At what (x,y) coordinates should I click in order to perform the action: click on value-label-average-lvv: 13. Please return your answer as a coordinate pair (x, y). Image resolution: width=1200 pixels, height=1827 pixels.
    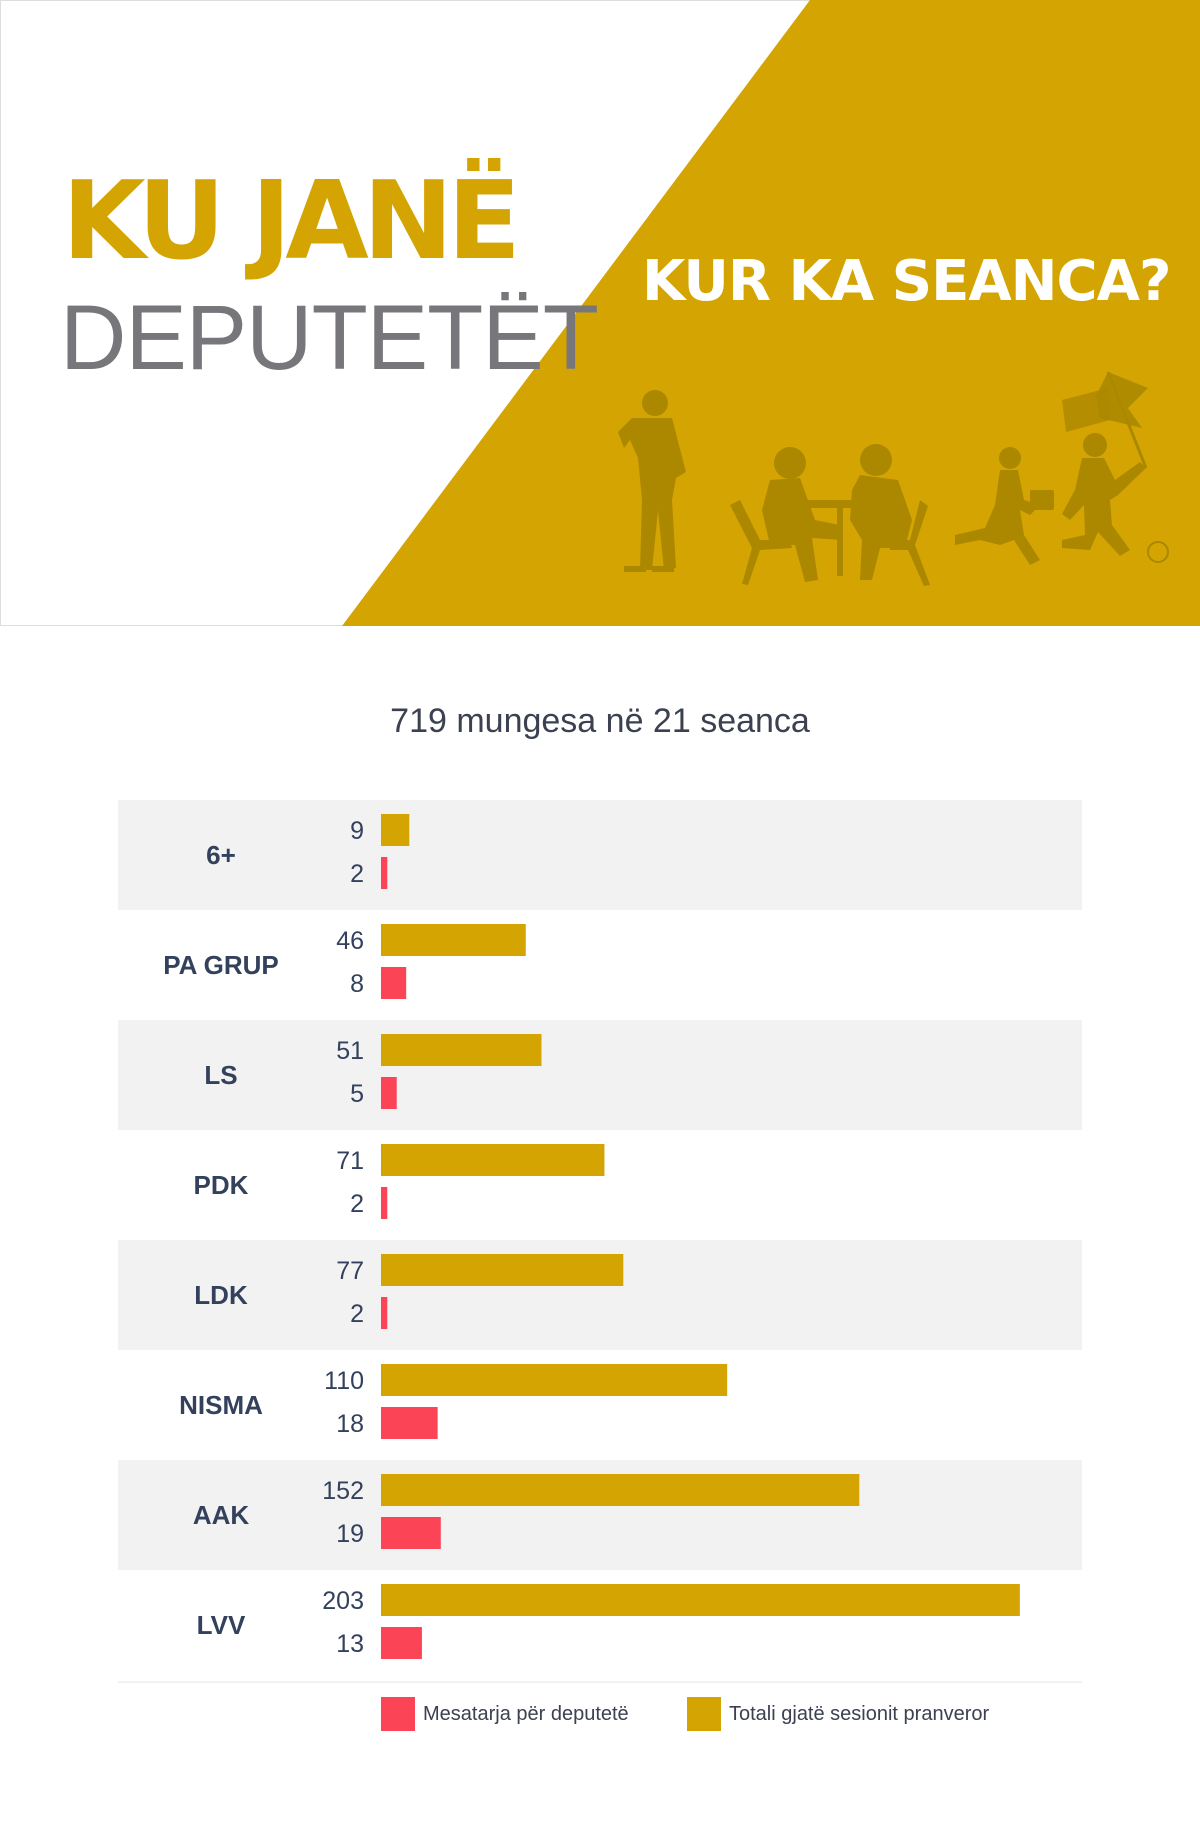
    Looking at the image, I should click on (350, 1644).